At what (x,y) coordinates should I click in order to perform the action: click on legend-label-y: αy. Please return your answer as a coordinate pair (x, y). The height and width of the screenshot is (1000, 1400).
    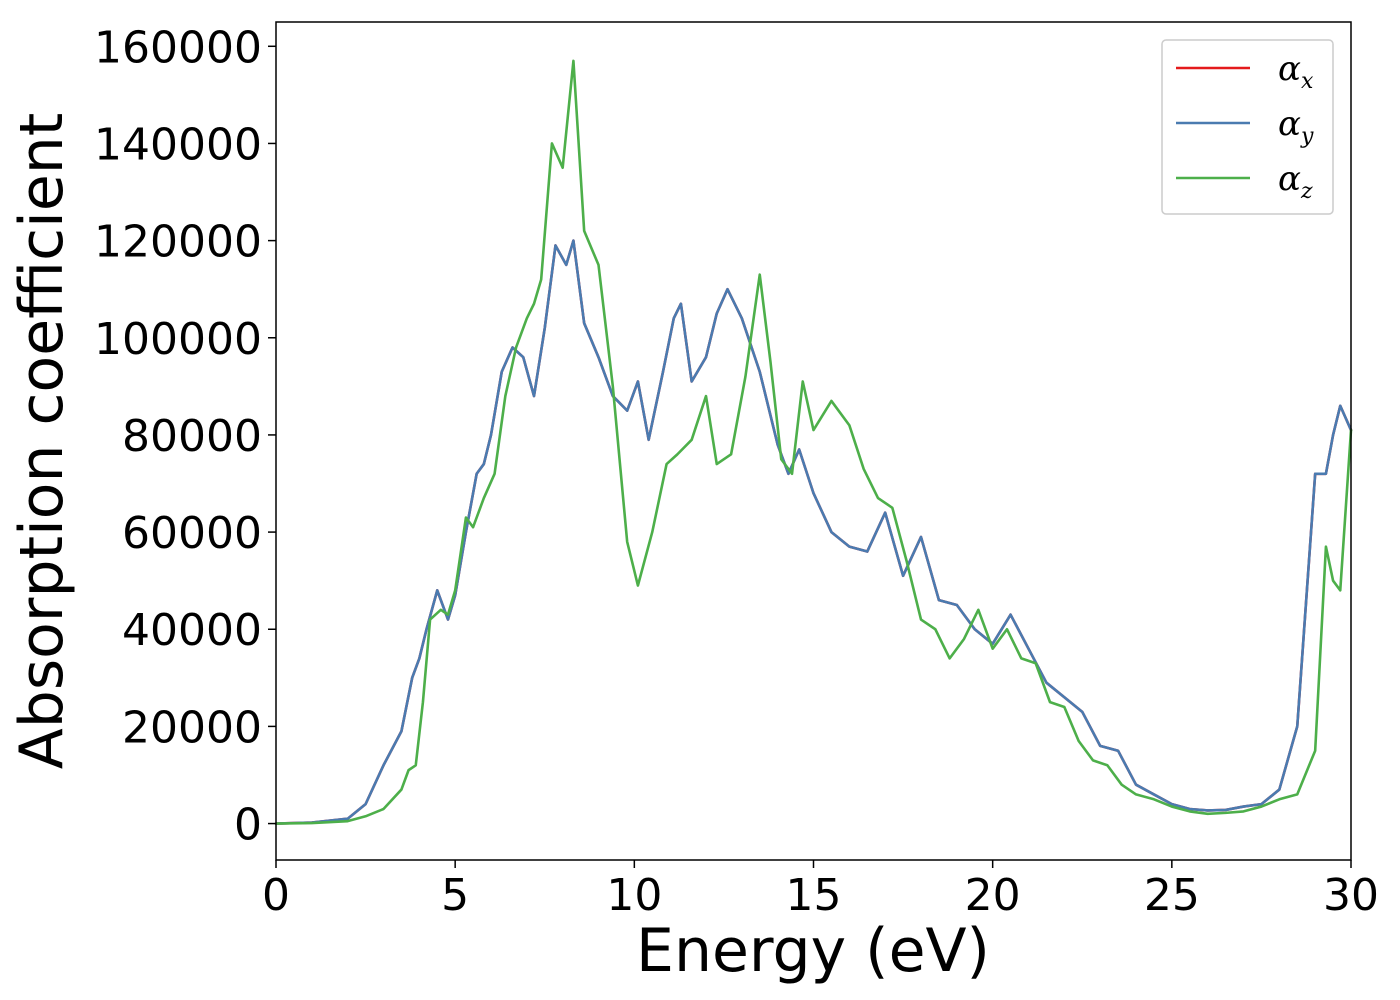
    Looking at the image, I should click on (1296, 126).